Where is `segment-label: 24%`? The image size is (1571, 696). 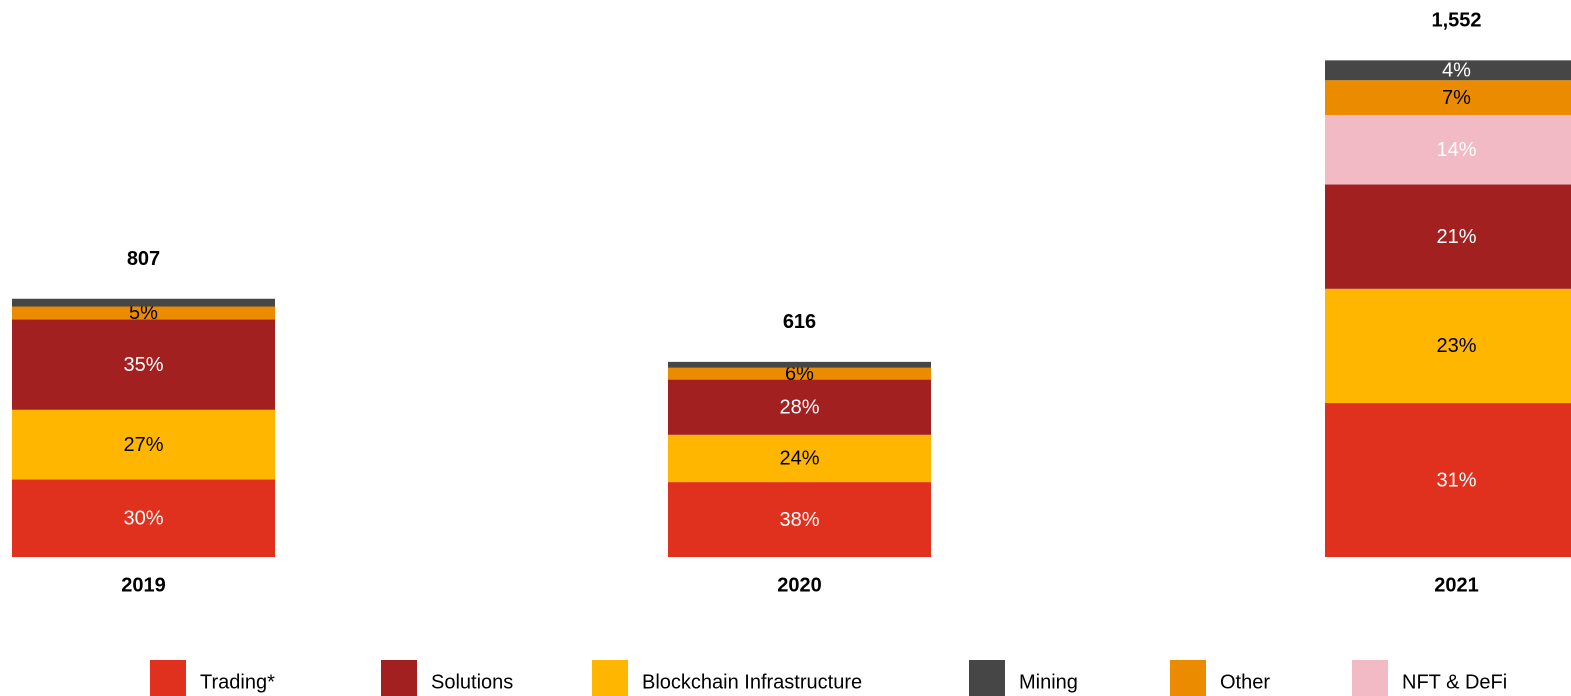 segment-label: 24% is located at coordinates (799, 459).